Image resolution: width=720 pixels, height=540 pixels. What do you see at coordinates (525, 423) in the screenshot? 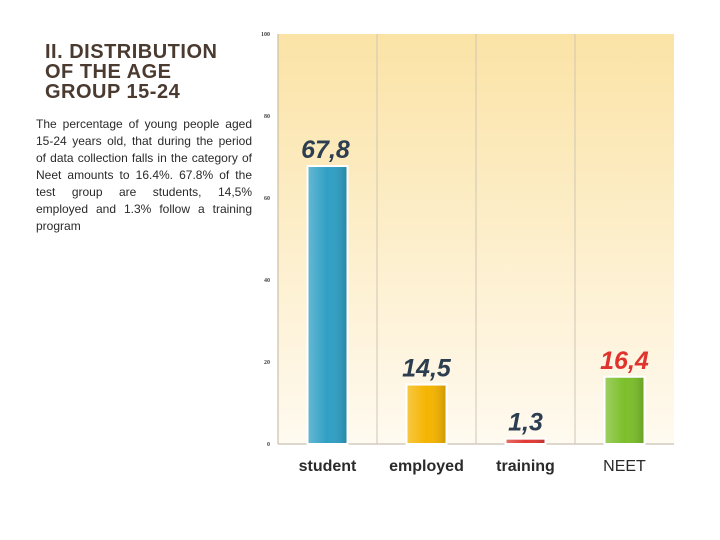
I see `value-label-training: 1,3` at bounding box center [525, 423].